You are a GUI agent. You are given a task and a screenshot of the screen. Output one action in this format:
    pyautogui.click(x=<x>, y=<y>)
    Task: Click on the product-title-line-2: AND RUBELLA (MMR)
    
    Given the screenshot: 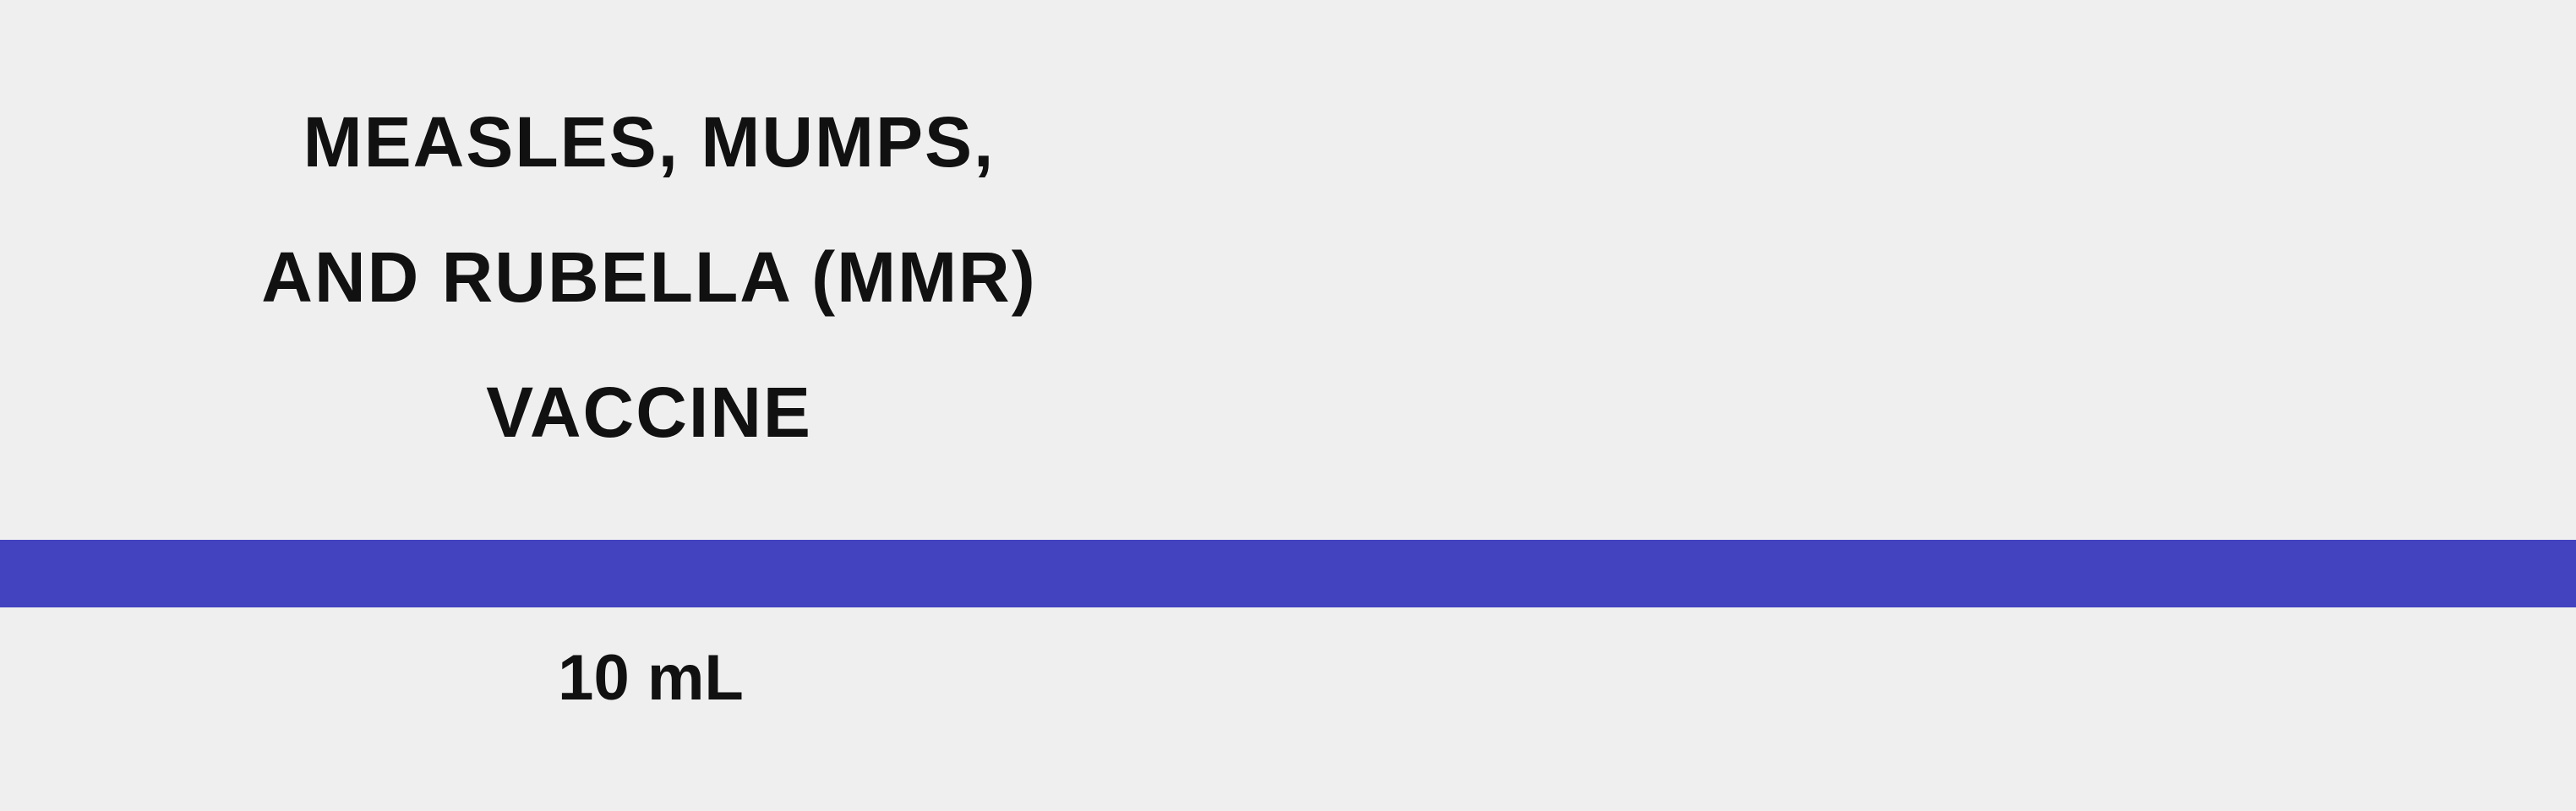 What is the action you would take?
    pyautogui.click(x=649, y=277)
    